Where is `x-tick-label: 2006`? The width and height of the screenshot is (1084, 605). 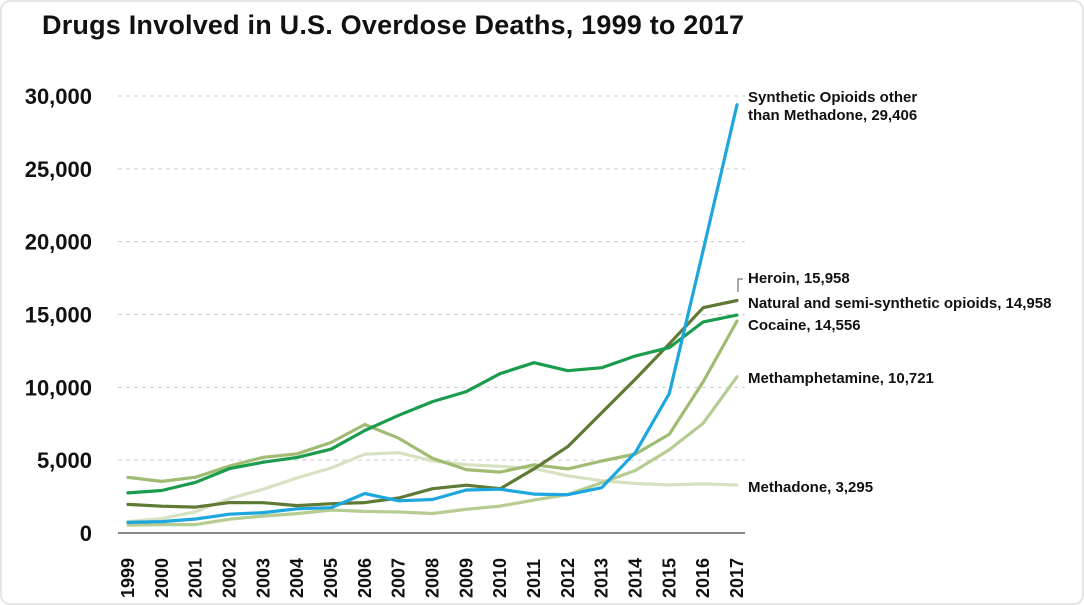
x-tick-label: 2006 is located at coordinates (365, 578).